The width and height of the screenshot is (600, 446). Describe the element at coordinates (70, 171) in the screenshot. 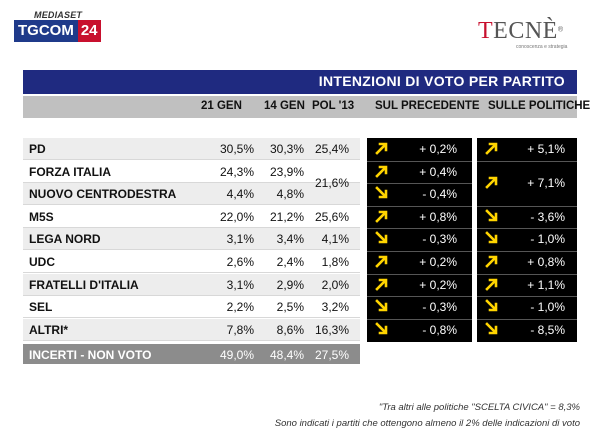

I see `party-name: FORZA ITALIA` at that location.